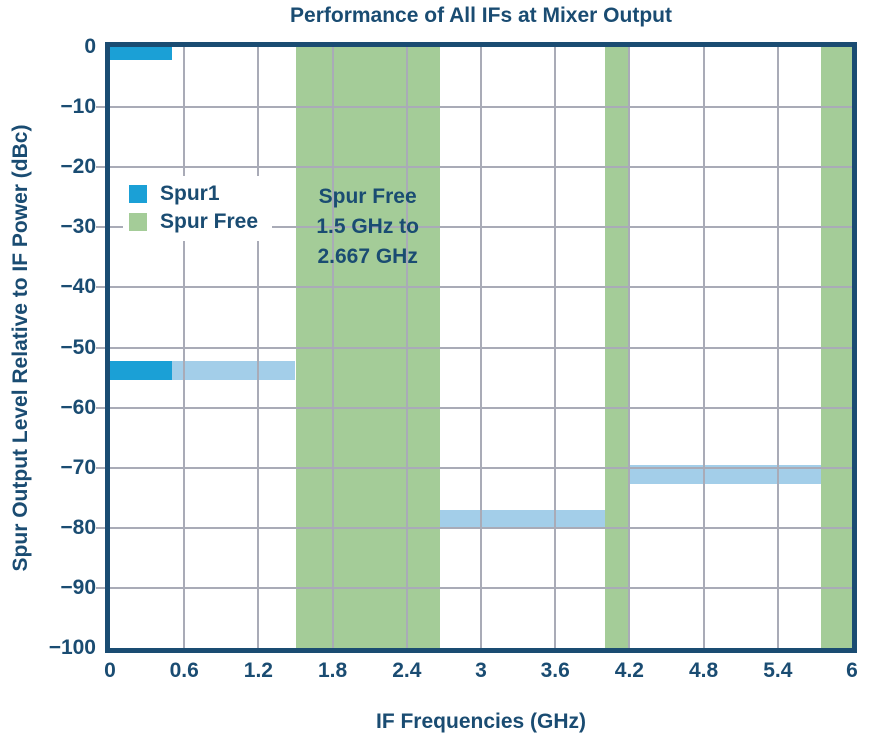 The height and width of the screenshot is (749, 873). Describe the element at coordinates (481, 15) in the screenshot. I see `chart-title: Performance of All IFs at Mixer Output` at that location.